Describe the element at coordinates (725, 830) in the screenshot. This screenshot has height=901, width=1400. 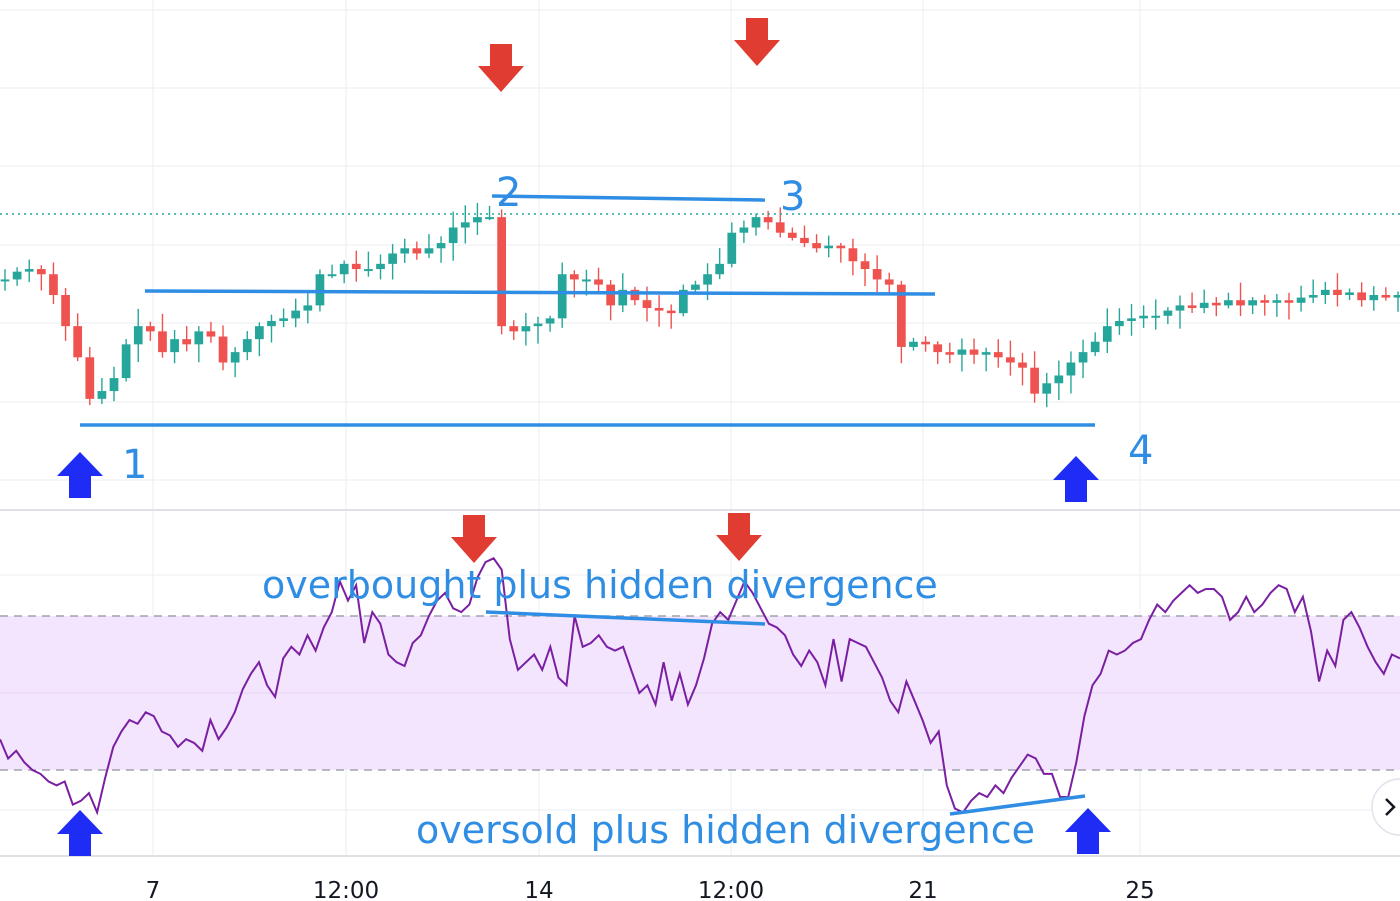
I see `oversold-annotation: oversold plus hidden divergence` at that location.